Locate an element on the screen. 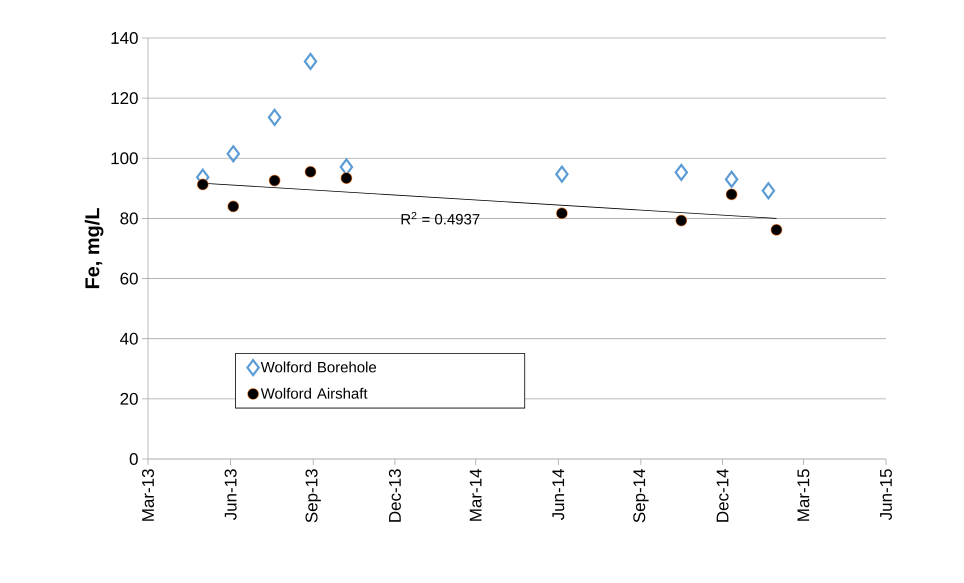 This screenshot has height=583, width=964. y-tick-label: 100 is located at coordinates (125, 158).